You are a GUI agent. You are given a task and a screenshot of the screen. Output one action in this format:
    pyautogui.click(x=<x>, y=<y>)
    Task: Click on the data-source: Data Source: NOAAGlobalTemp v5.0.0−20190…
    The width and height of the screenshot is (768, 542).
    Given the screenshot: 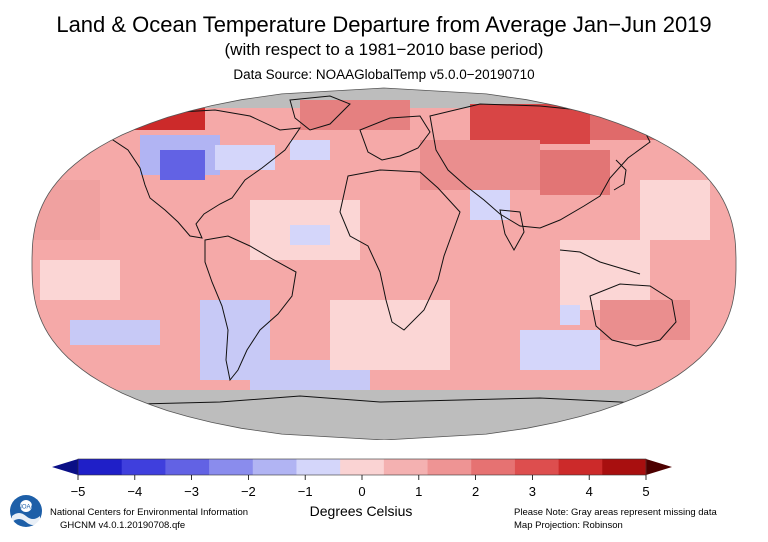 What is the action you would take?
    pyautogui.click(x=384, y=74)
    